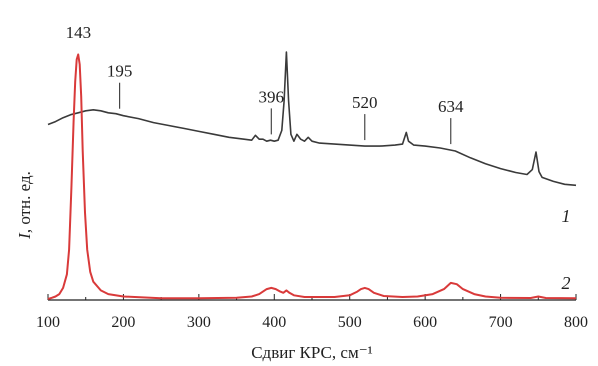 This screenshot has width=598, height=366. What do you see at coordinates (566, 216) in the screenshot?
I see `curve-label-1: 1` at bounding box center [566, 216].